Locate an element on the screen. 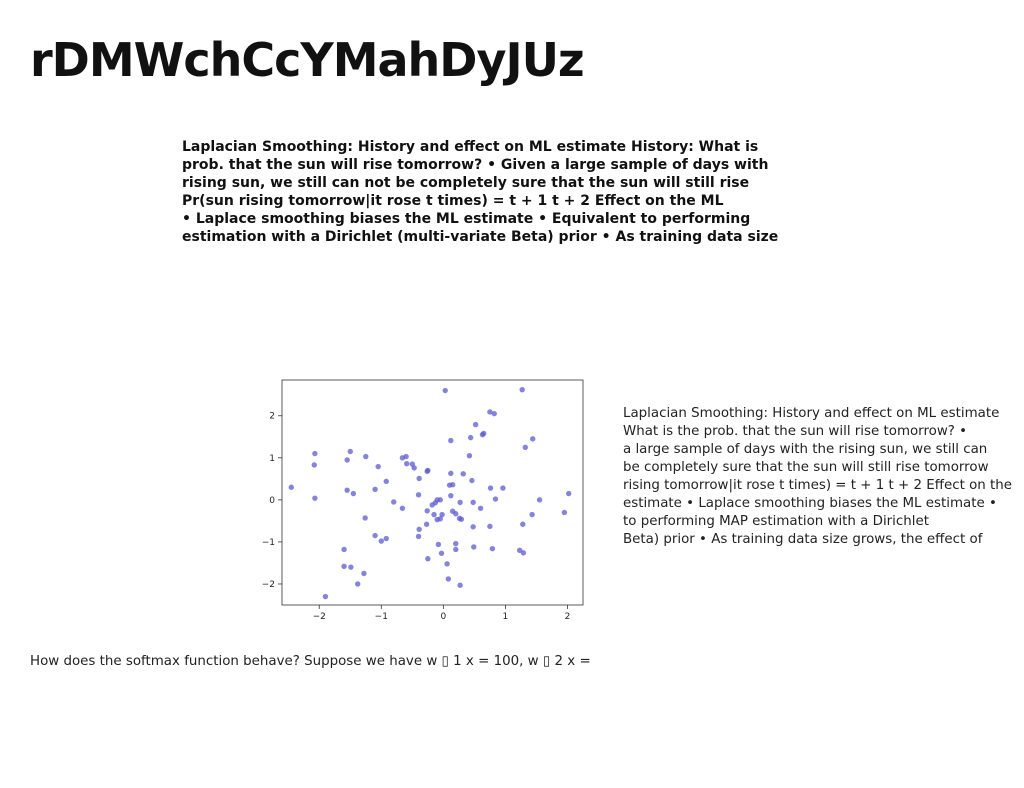 The image size is (1024, 788). y-axis: −2 −1 0 1 2 is located at coordinates (272, 501).